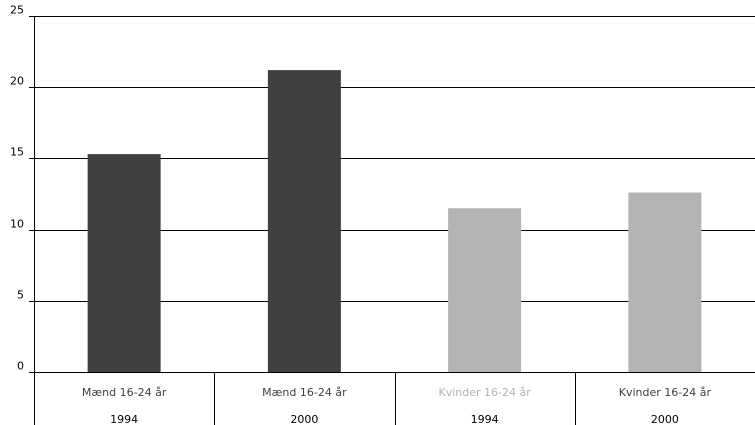 Image resolution: width=755 pixels, height=425 pixels. Describe the element at coordinates (17, 10) in the screenshot. I see `y-tick-label: 25` at that location.